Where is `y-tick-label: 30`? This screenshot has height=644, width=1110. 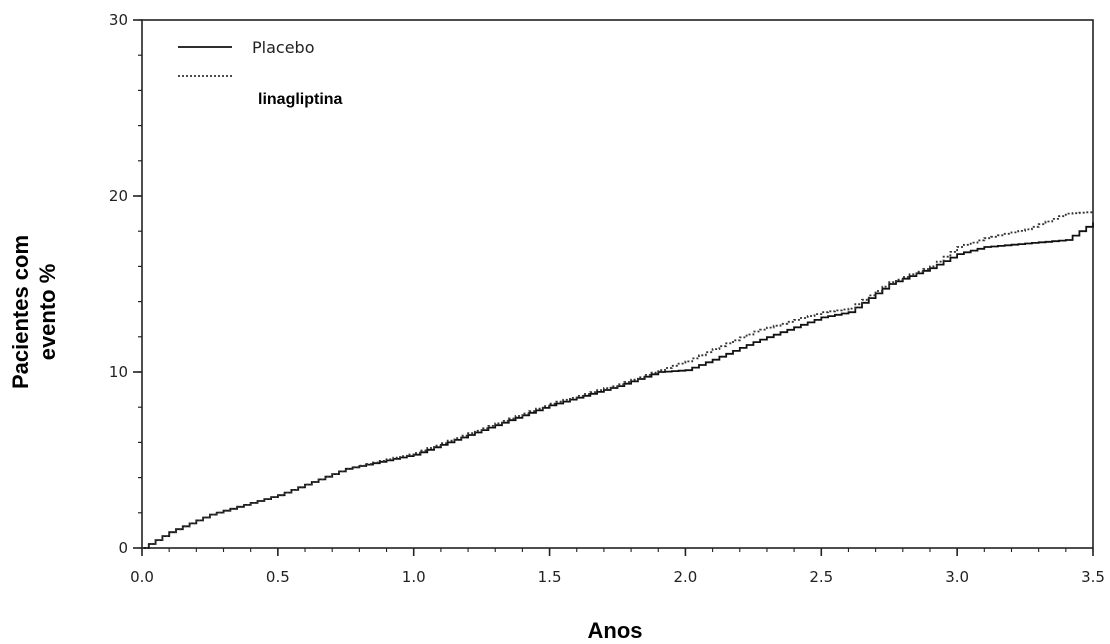 y-tick-label: 30 is located at coordinates (118, 20).